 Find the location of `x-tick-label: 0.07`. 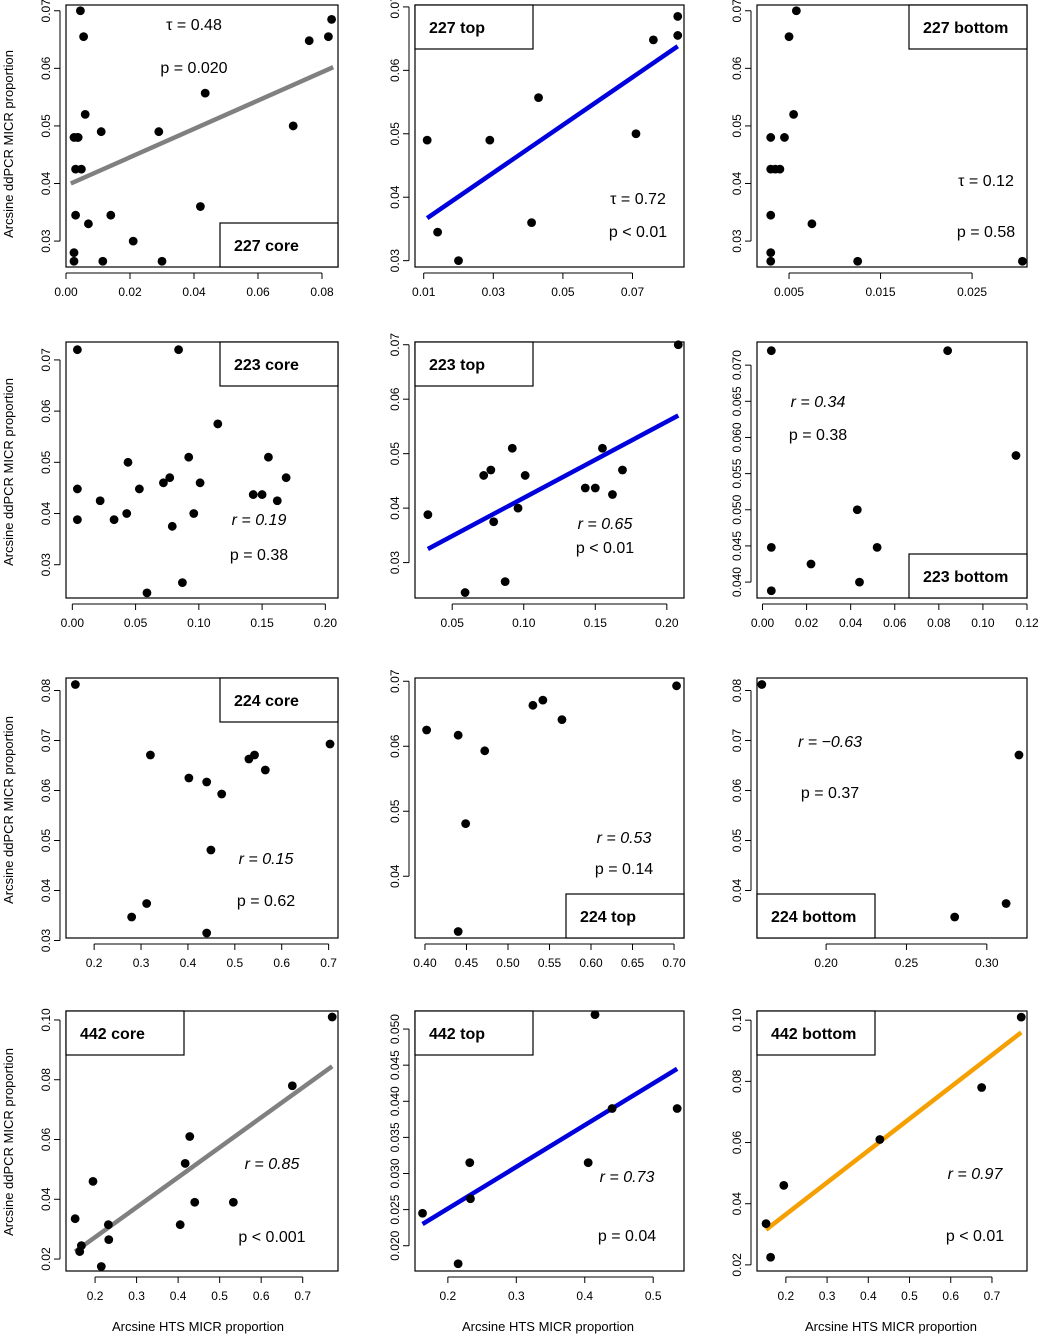

x-tick-label: 0.07 is located at coordinates (633, 292).